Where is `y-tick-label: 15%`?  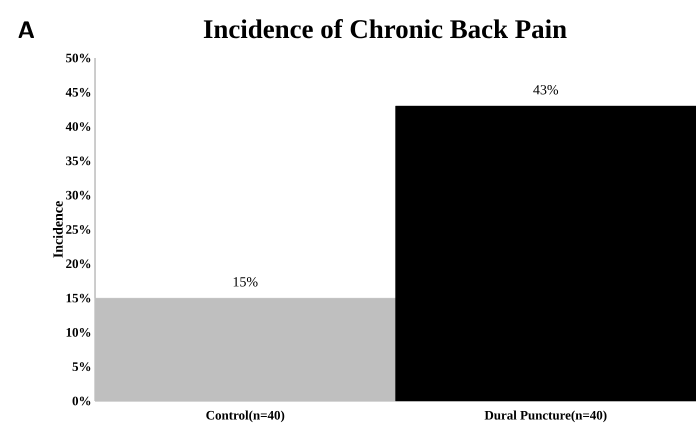
y-tick-label: 15% is located at coordinates (78, 298).